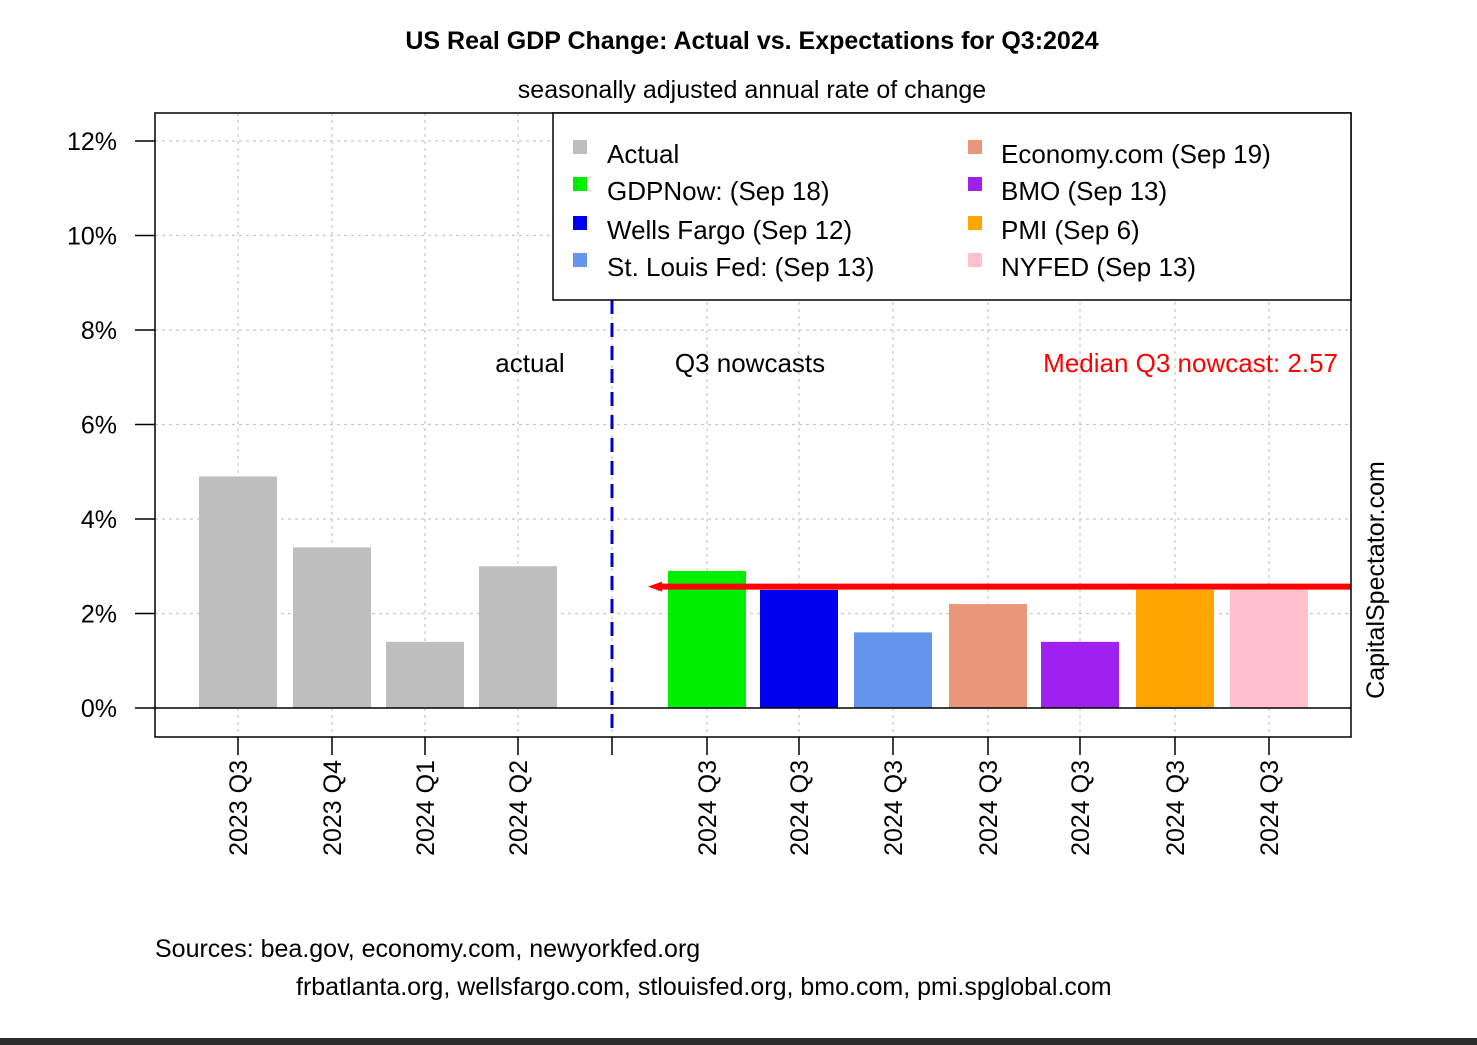 The height and width of the screenshot is (1045, 1477). Describe the element at coordinates (1376, 580) in the screenshot. I see `watermark-label: CapitalSpectator.com` at that location.